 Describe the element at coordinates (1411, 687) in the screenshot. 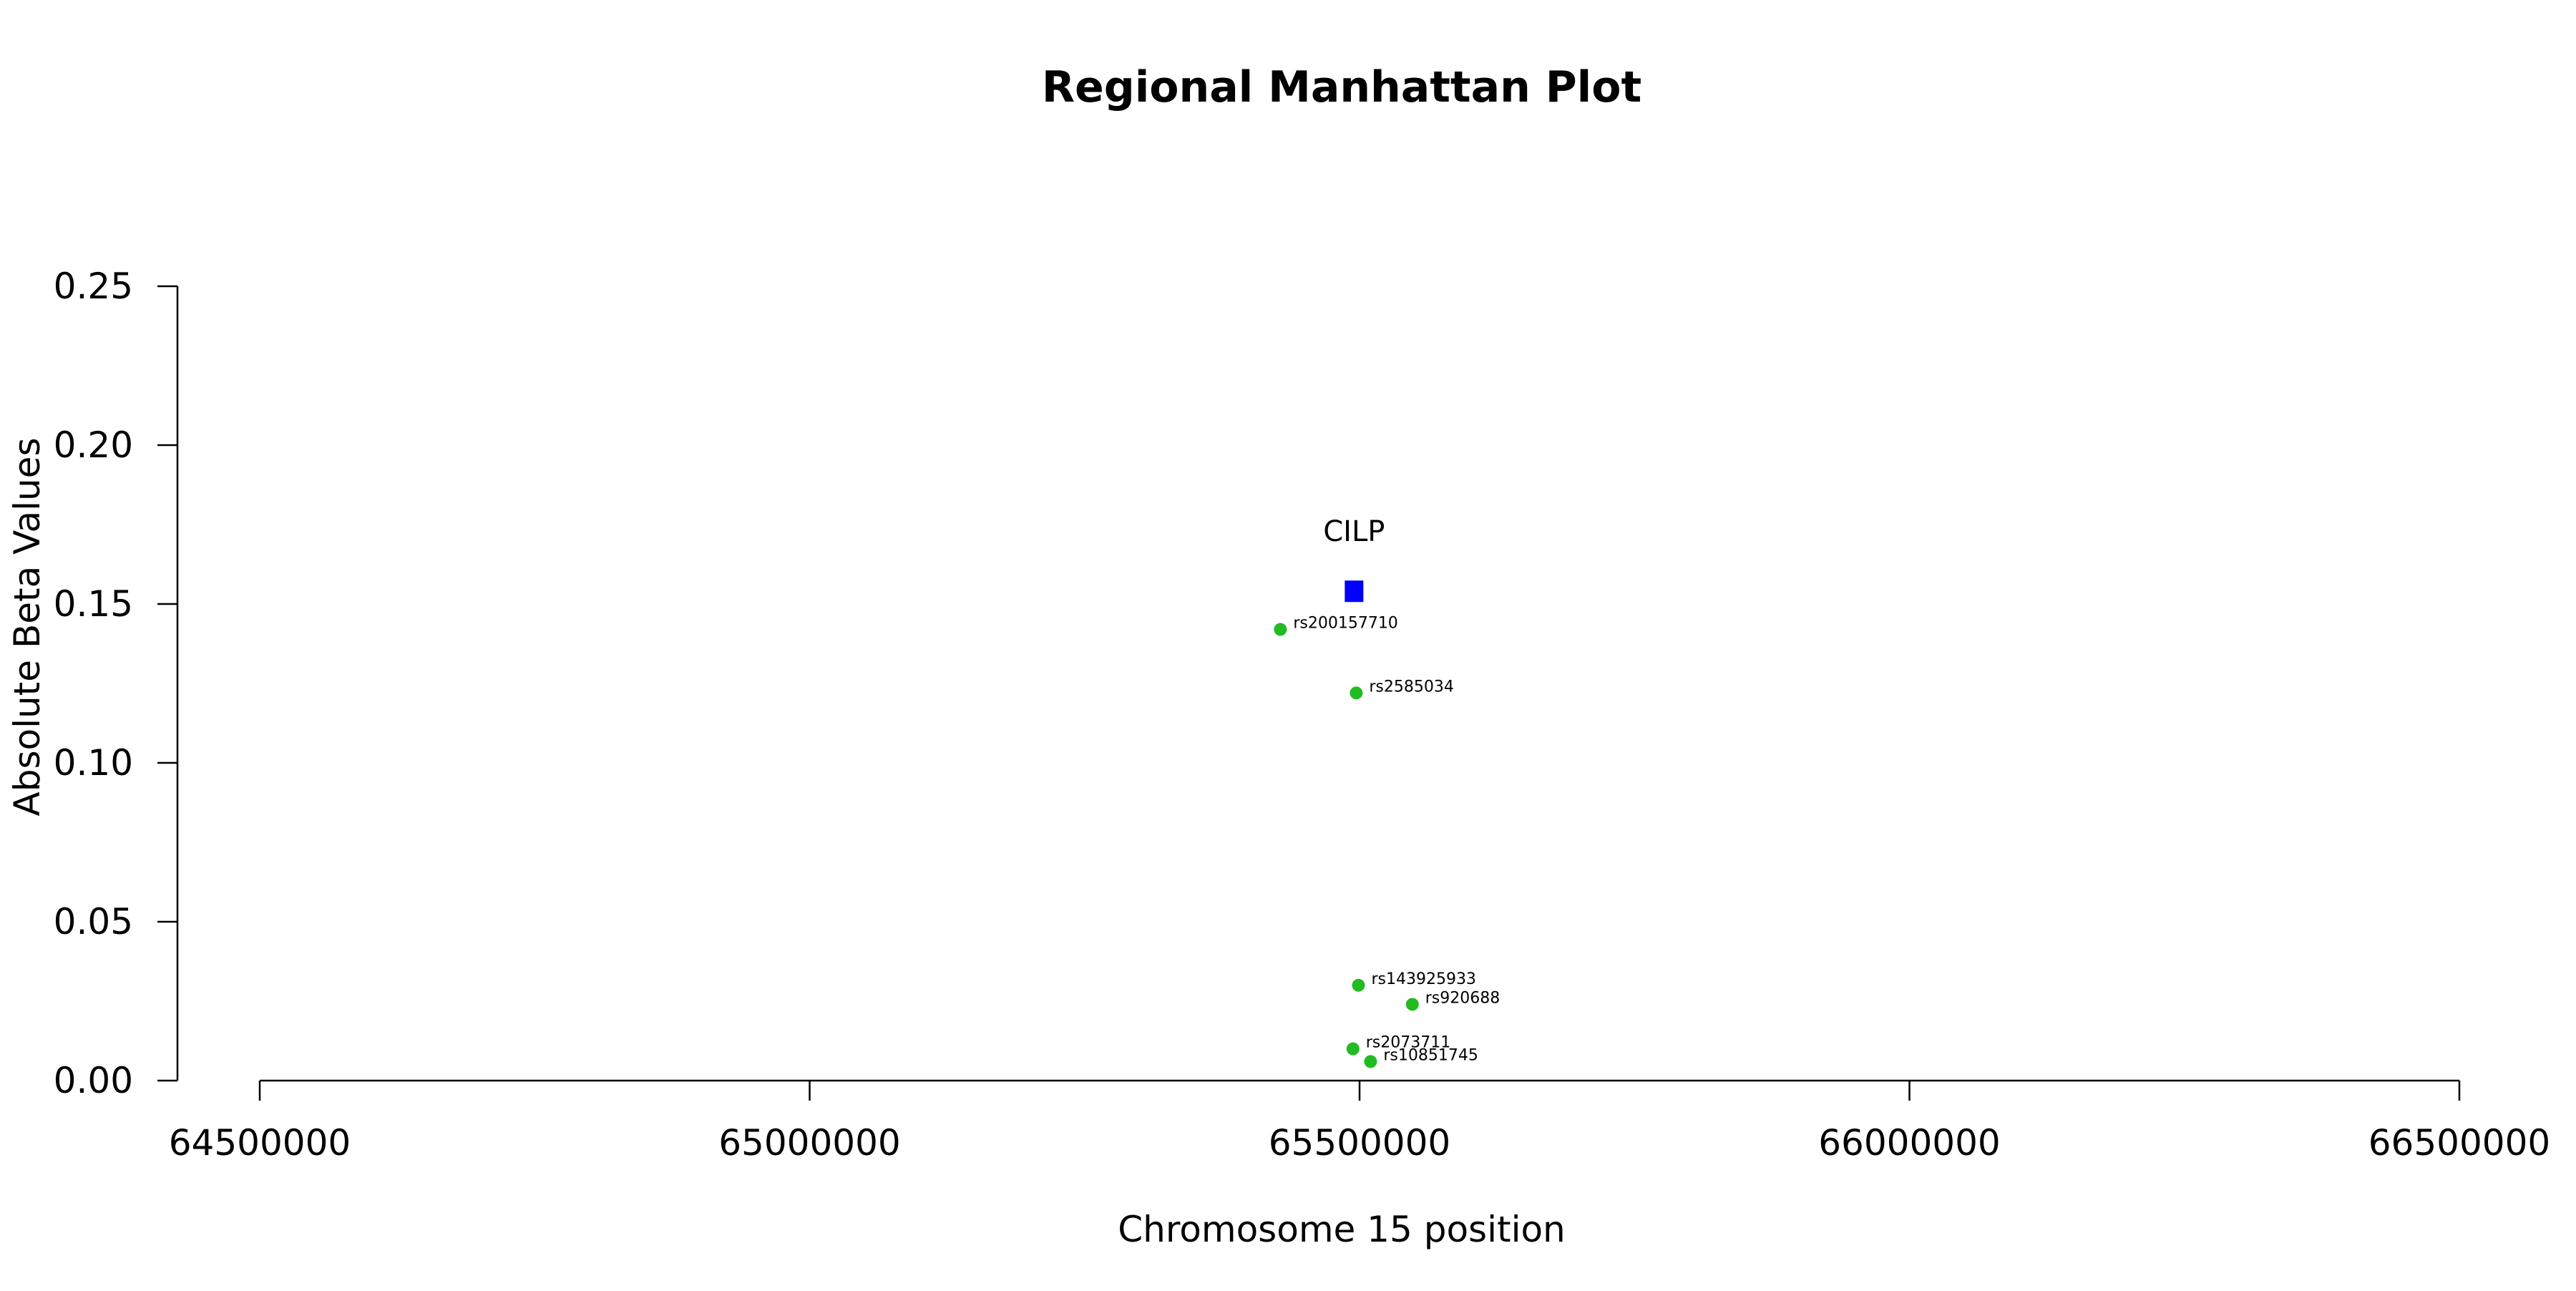

I see `snp-label: rs2585034` at that location.